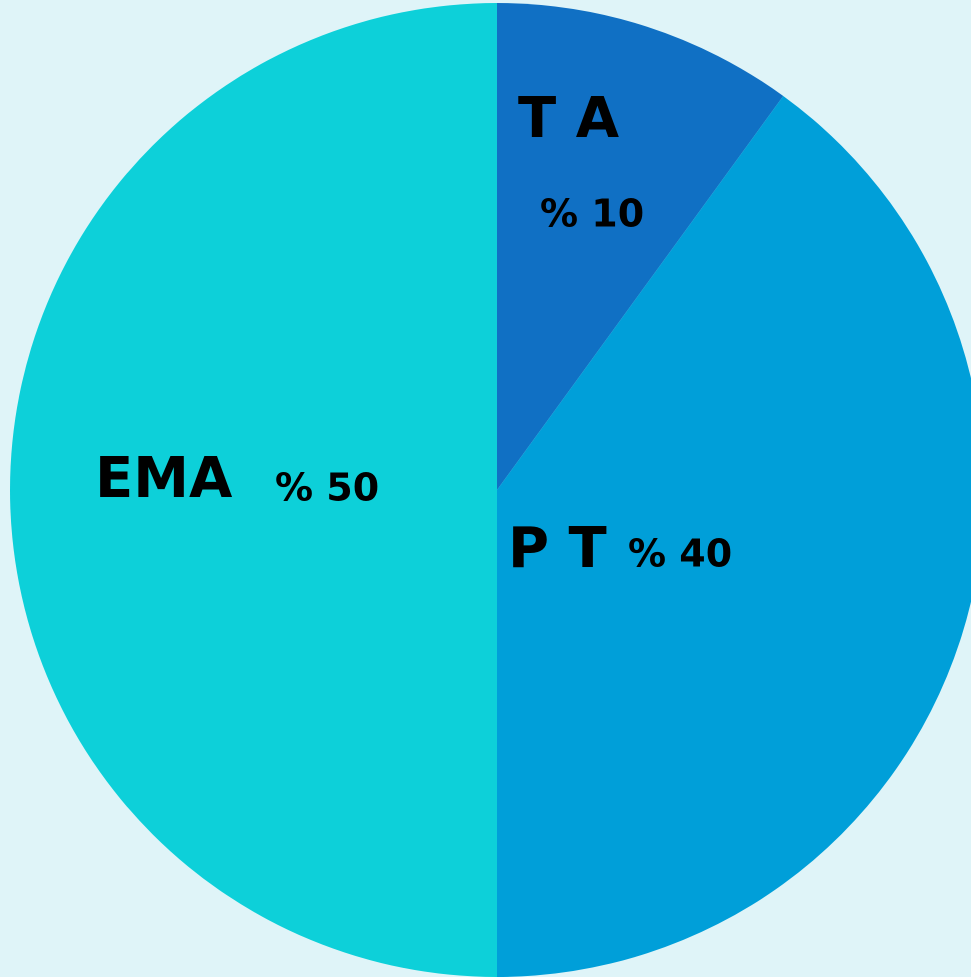 This screenshot has width=971, height=977. Describe the element at coordinates (569, 118) in the screenshot. I see `slice-label: T A` at that location.